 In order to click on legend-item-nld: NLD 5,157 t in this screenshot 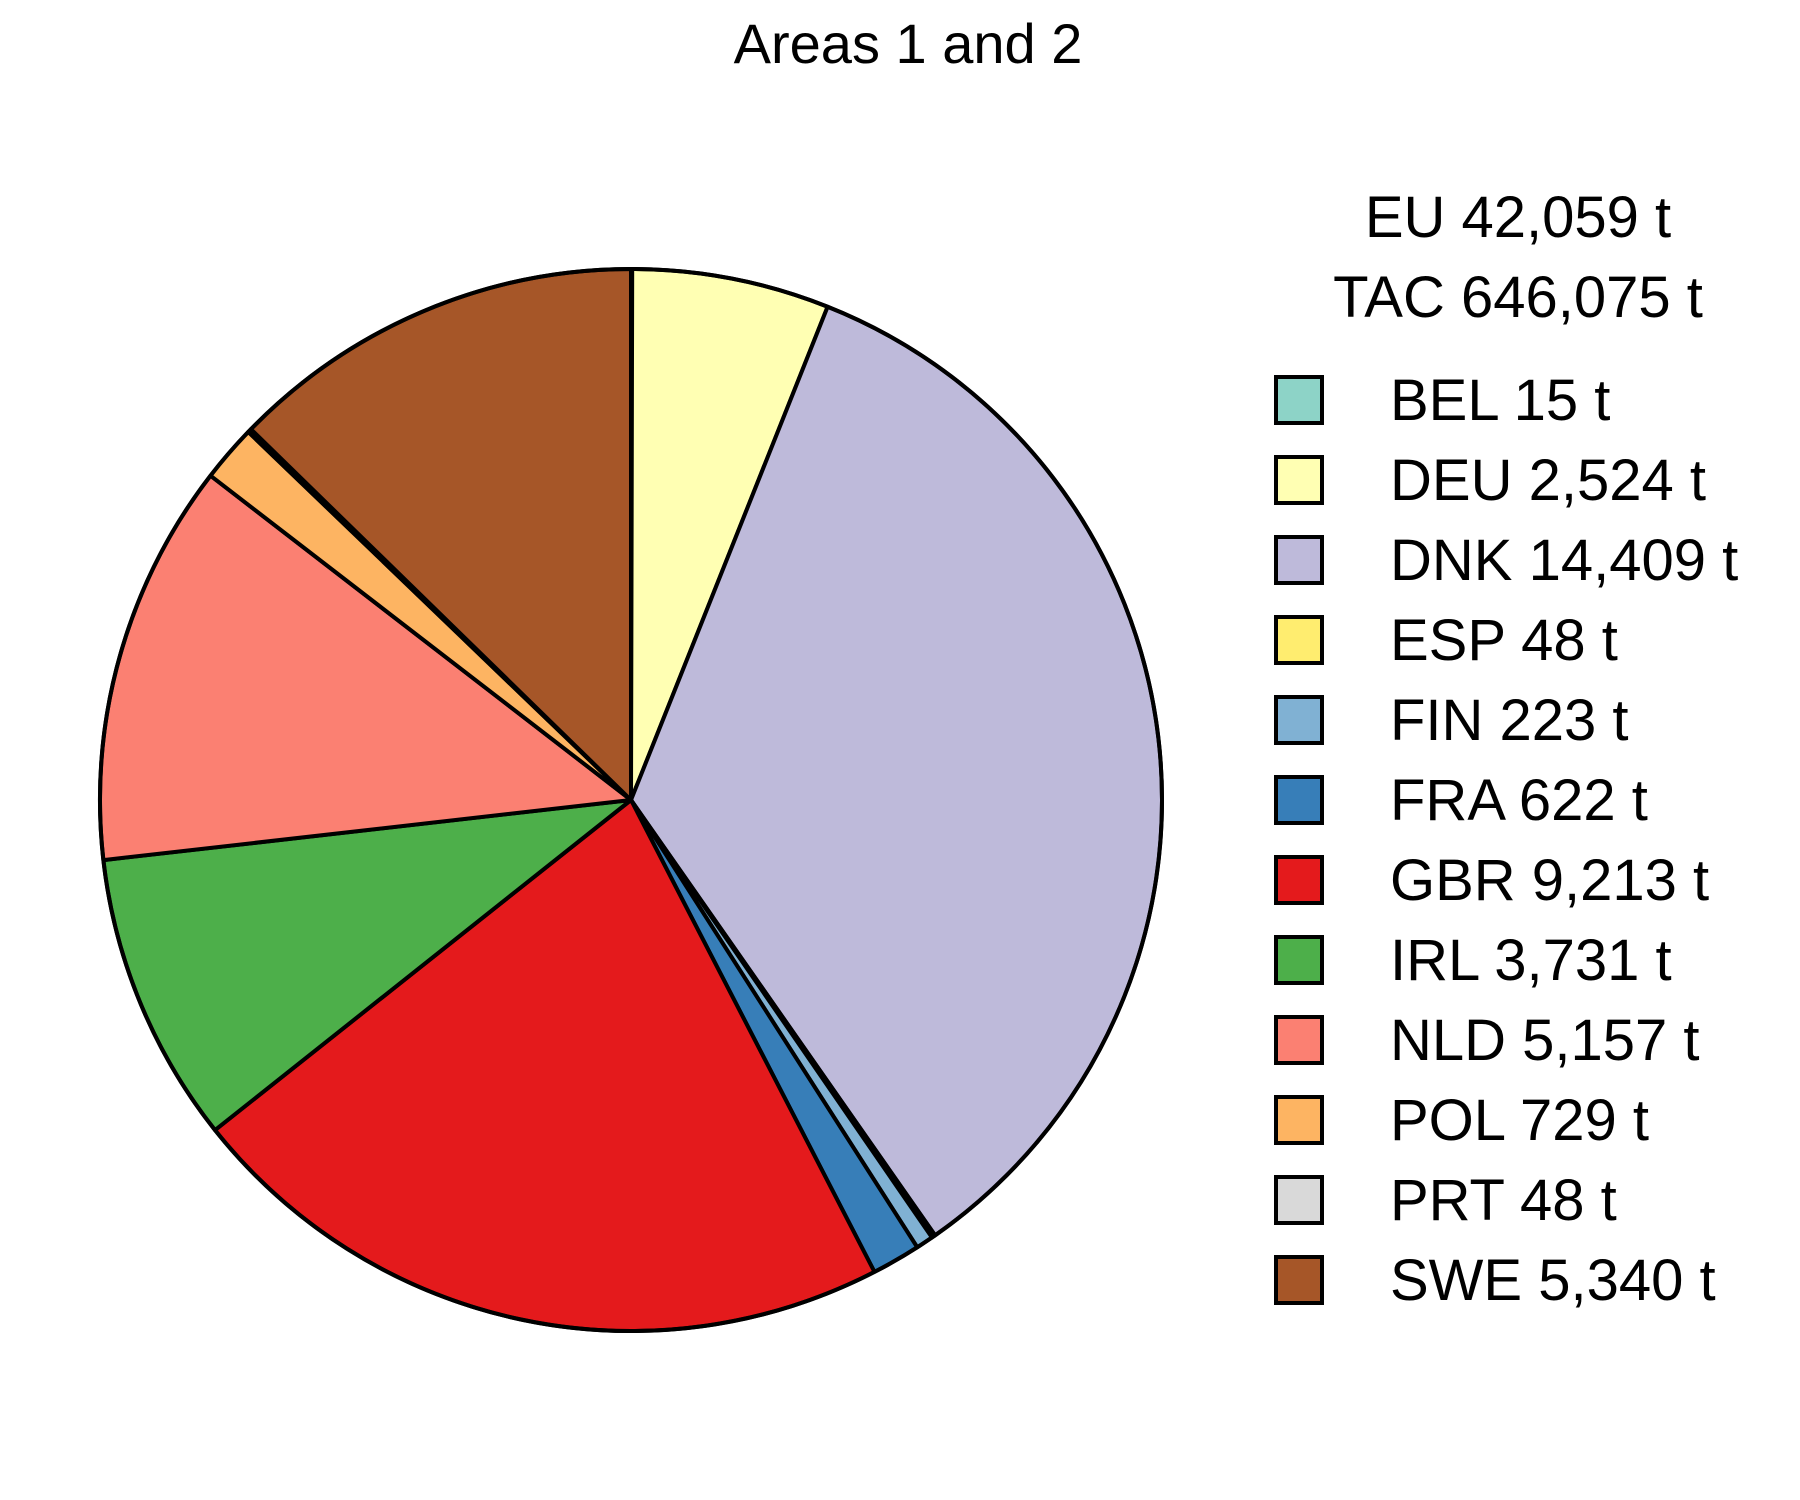, I will do `click(1487, 1040)`.